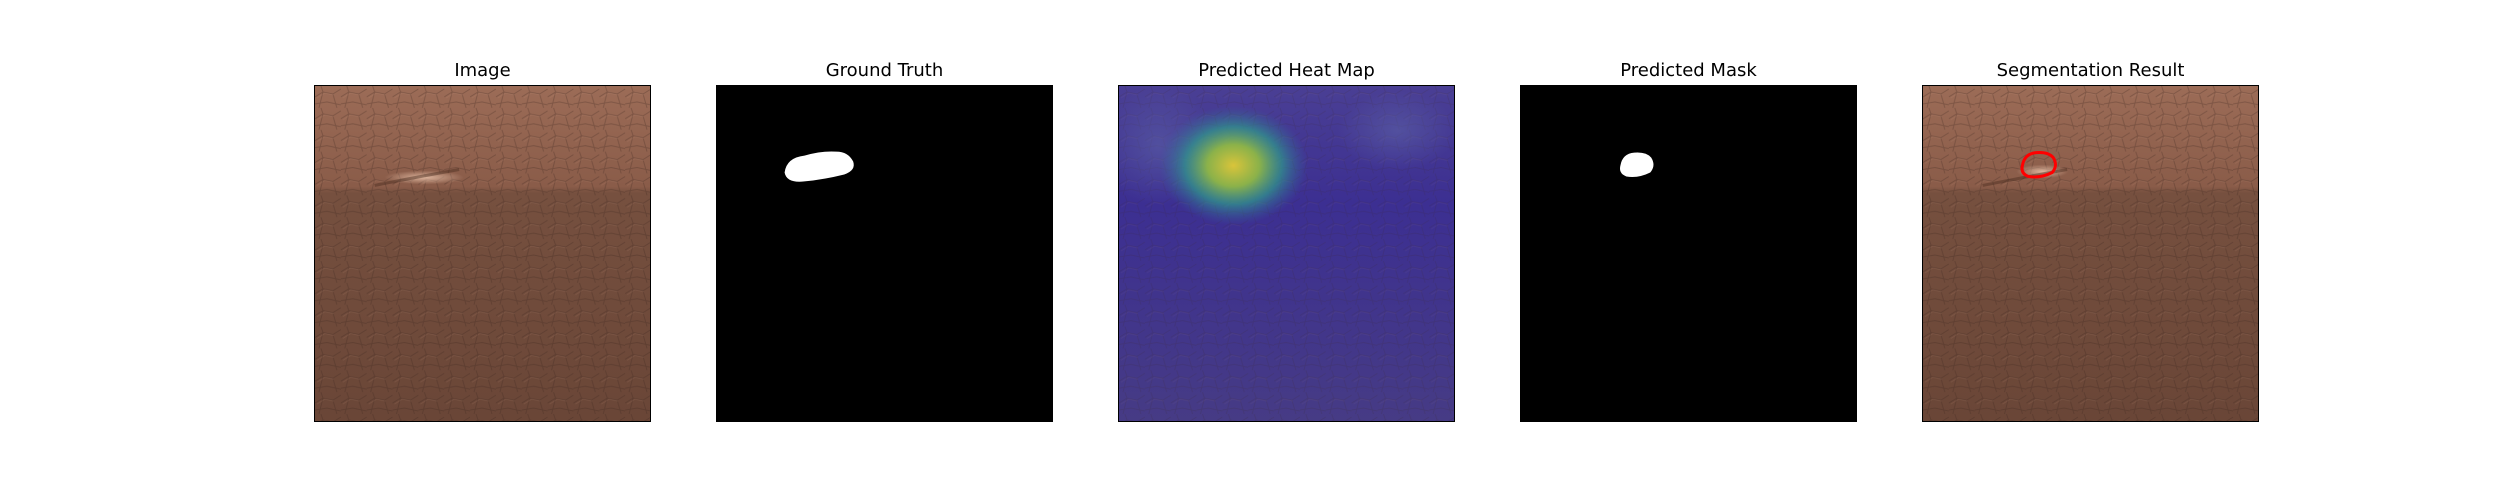 This screenshot has width=2500, height=500. Describe the element at coordinates (1286, 253) in the screenshot. I see `predicted-heat-map` at that location.